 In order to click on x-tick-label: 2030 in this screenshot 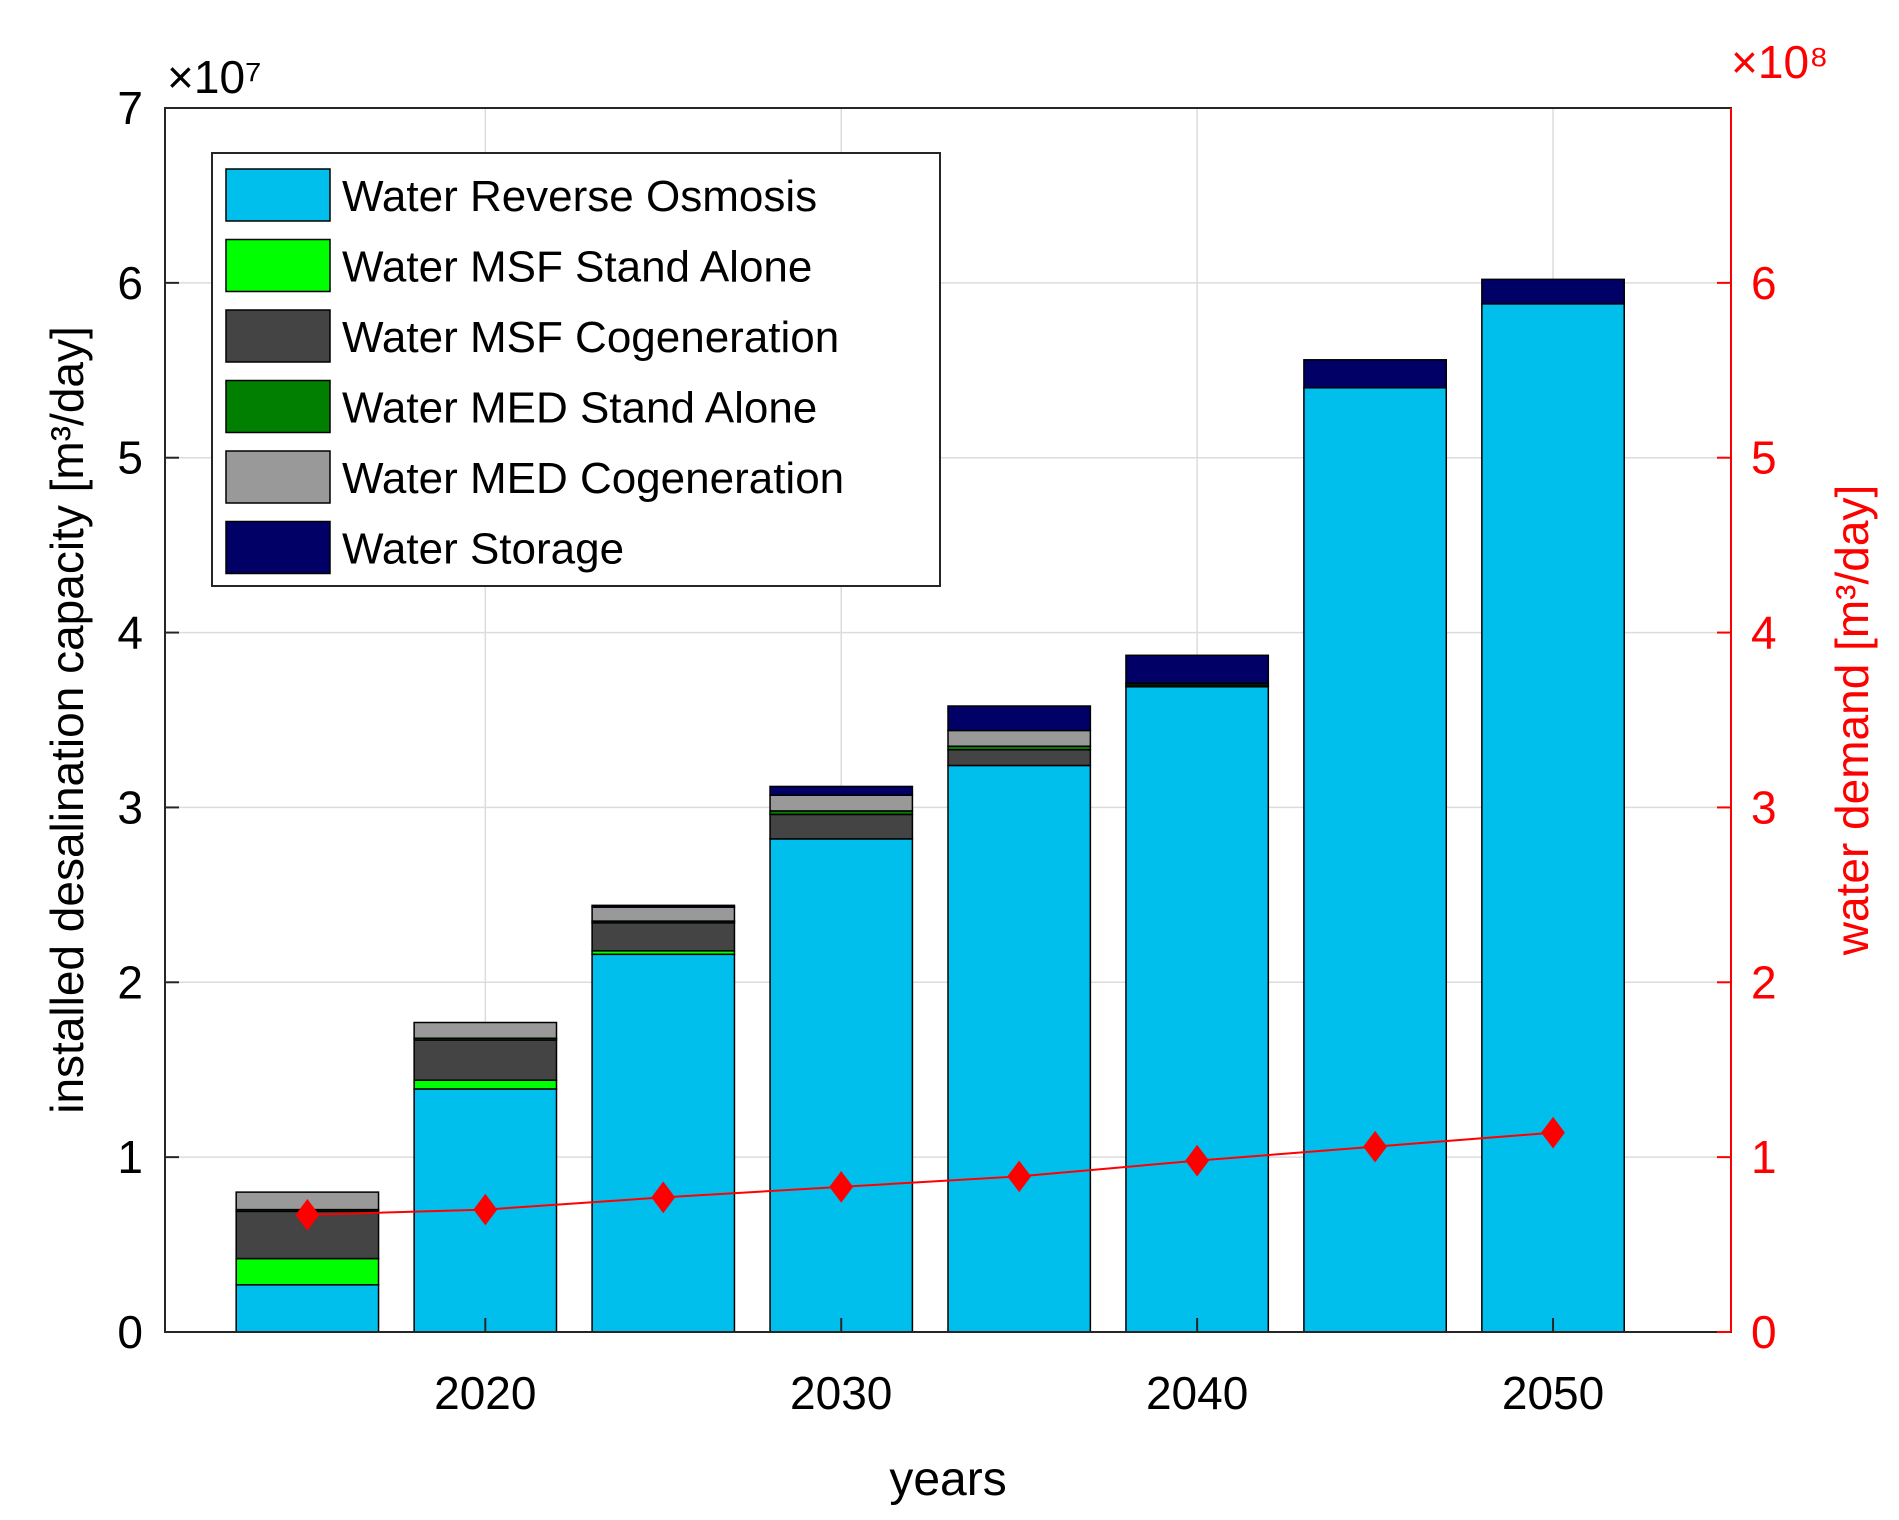, I will do `click(841, 1393)`.